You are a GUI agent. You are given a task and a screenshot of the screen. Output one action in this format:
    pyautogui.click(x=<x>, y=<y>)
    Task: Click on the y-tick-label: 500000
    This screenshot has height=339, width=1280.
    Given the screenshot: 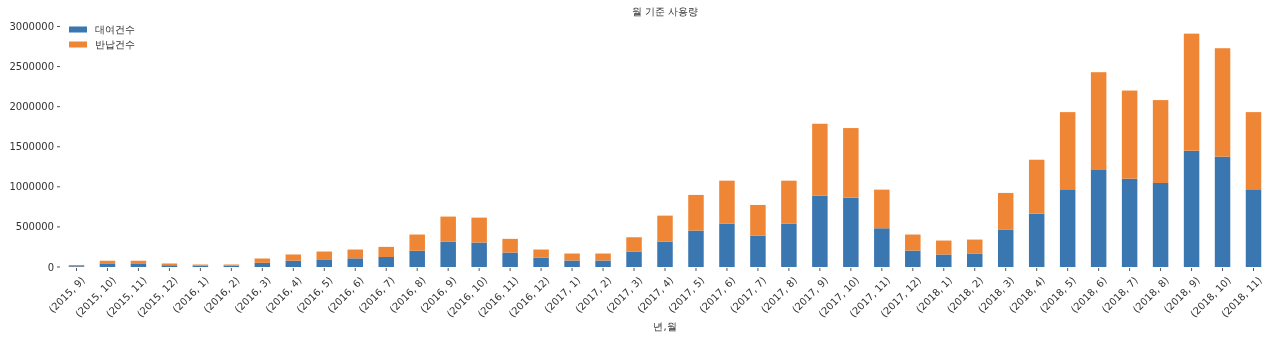 What is the action you would take?
    pyautogui.click(x=34, y=227)
    